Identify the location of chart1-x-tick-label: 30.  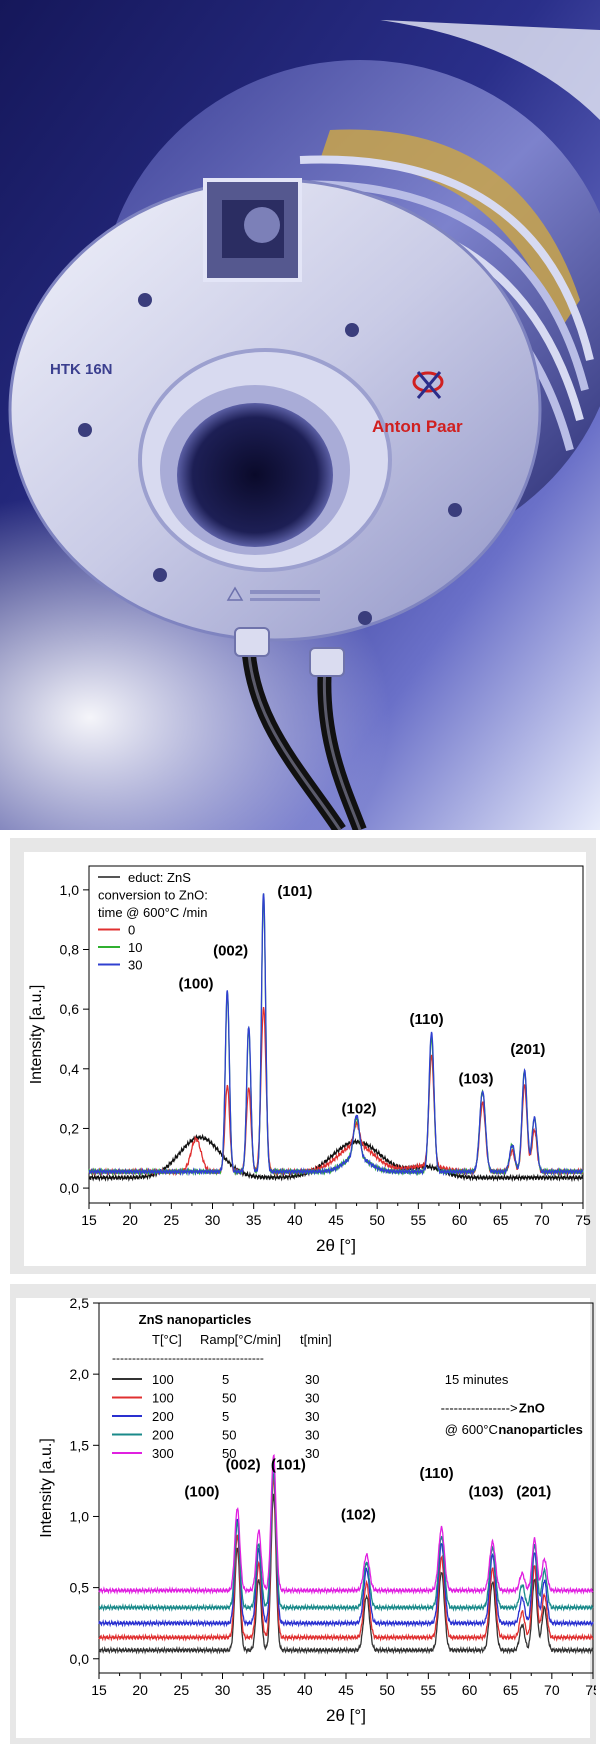
(213, 1220).